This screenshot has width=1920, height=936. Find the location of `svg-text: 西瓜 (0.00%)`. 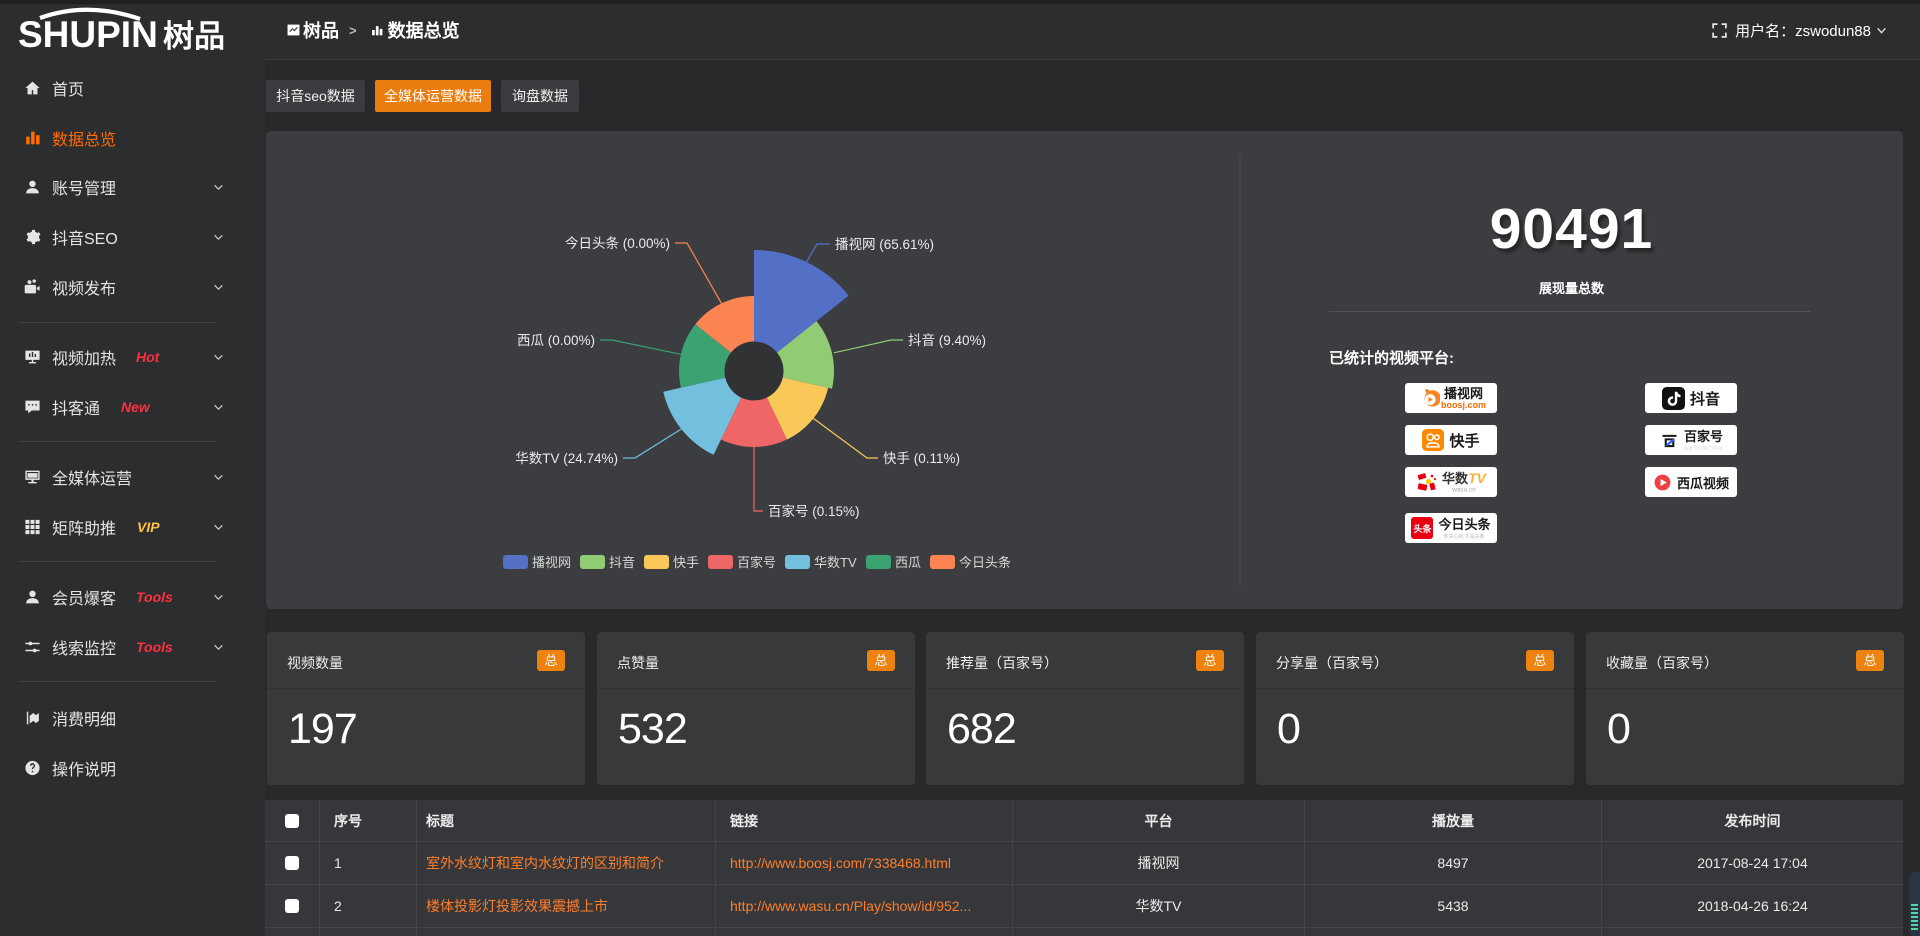

svg-text: 西瓜 (0.00%) is located at coordinates (556, 340).